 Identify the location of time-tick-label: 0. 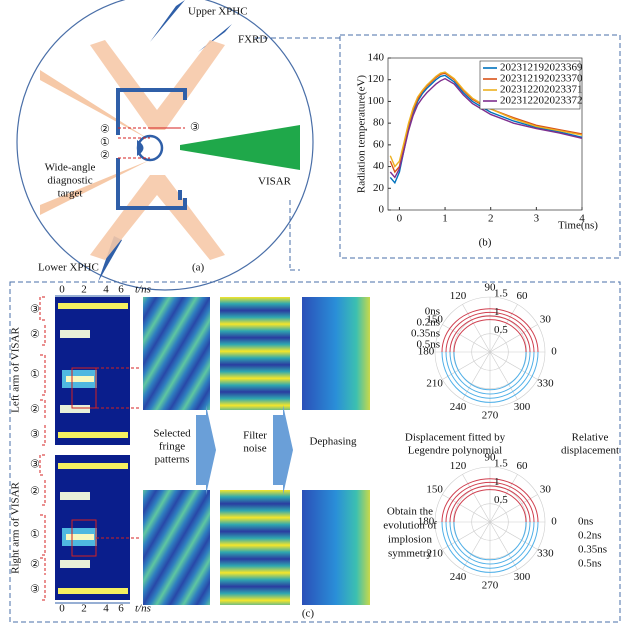
(62, 290).